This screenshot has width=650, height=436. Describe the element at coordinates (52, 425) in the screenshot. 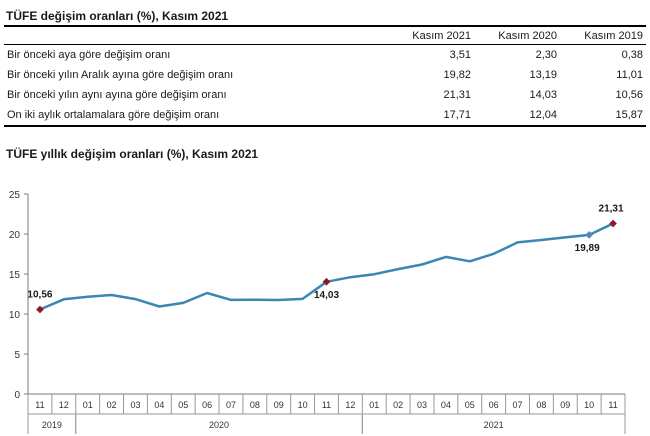

I see `year-label: 2019` at that location.